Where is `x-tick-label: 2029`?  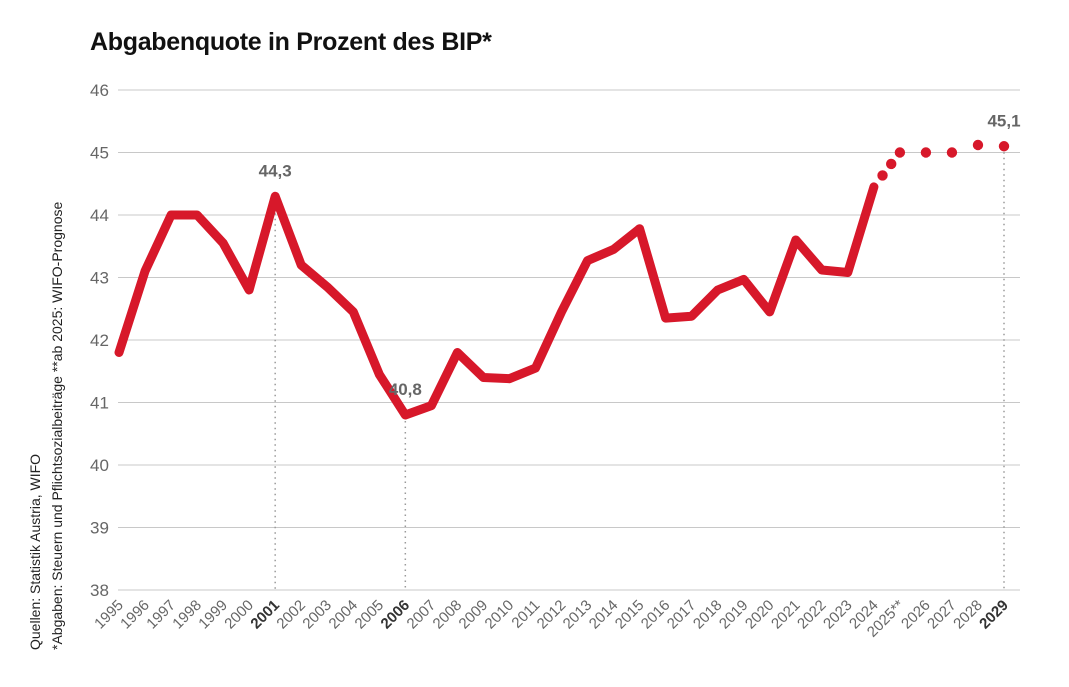 x-tick-label: 2029 is located at coordinates (994, 615).